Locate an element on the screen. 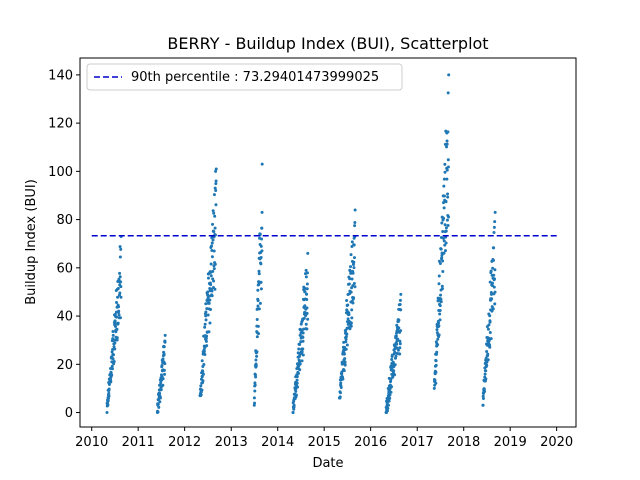 The image size is (640, 480). x-tick-label: 2015 is located at coordinates (324, 442).